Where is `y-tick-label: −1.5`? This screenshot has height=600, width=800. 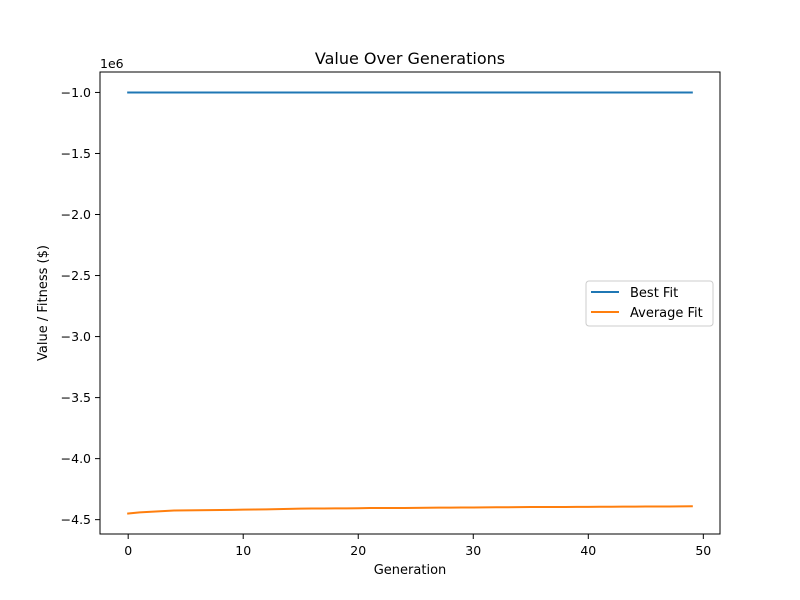 y-tick-label: −1.5 is located at coordinates (76, 153).